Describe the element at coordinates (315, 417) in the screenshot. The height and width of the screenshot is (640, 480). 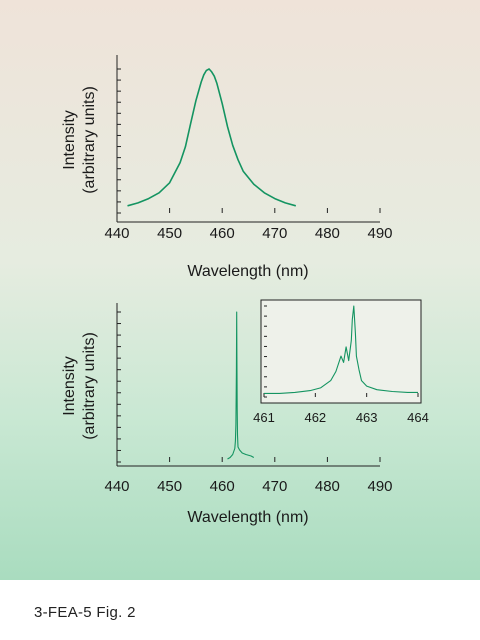
I see `x-tick-label: 462` at that location.